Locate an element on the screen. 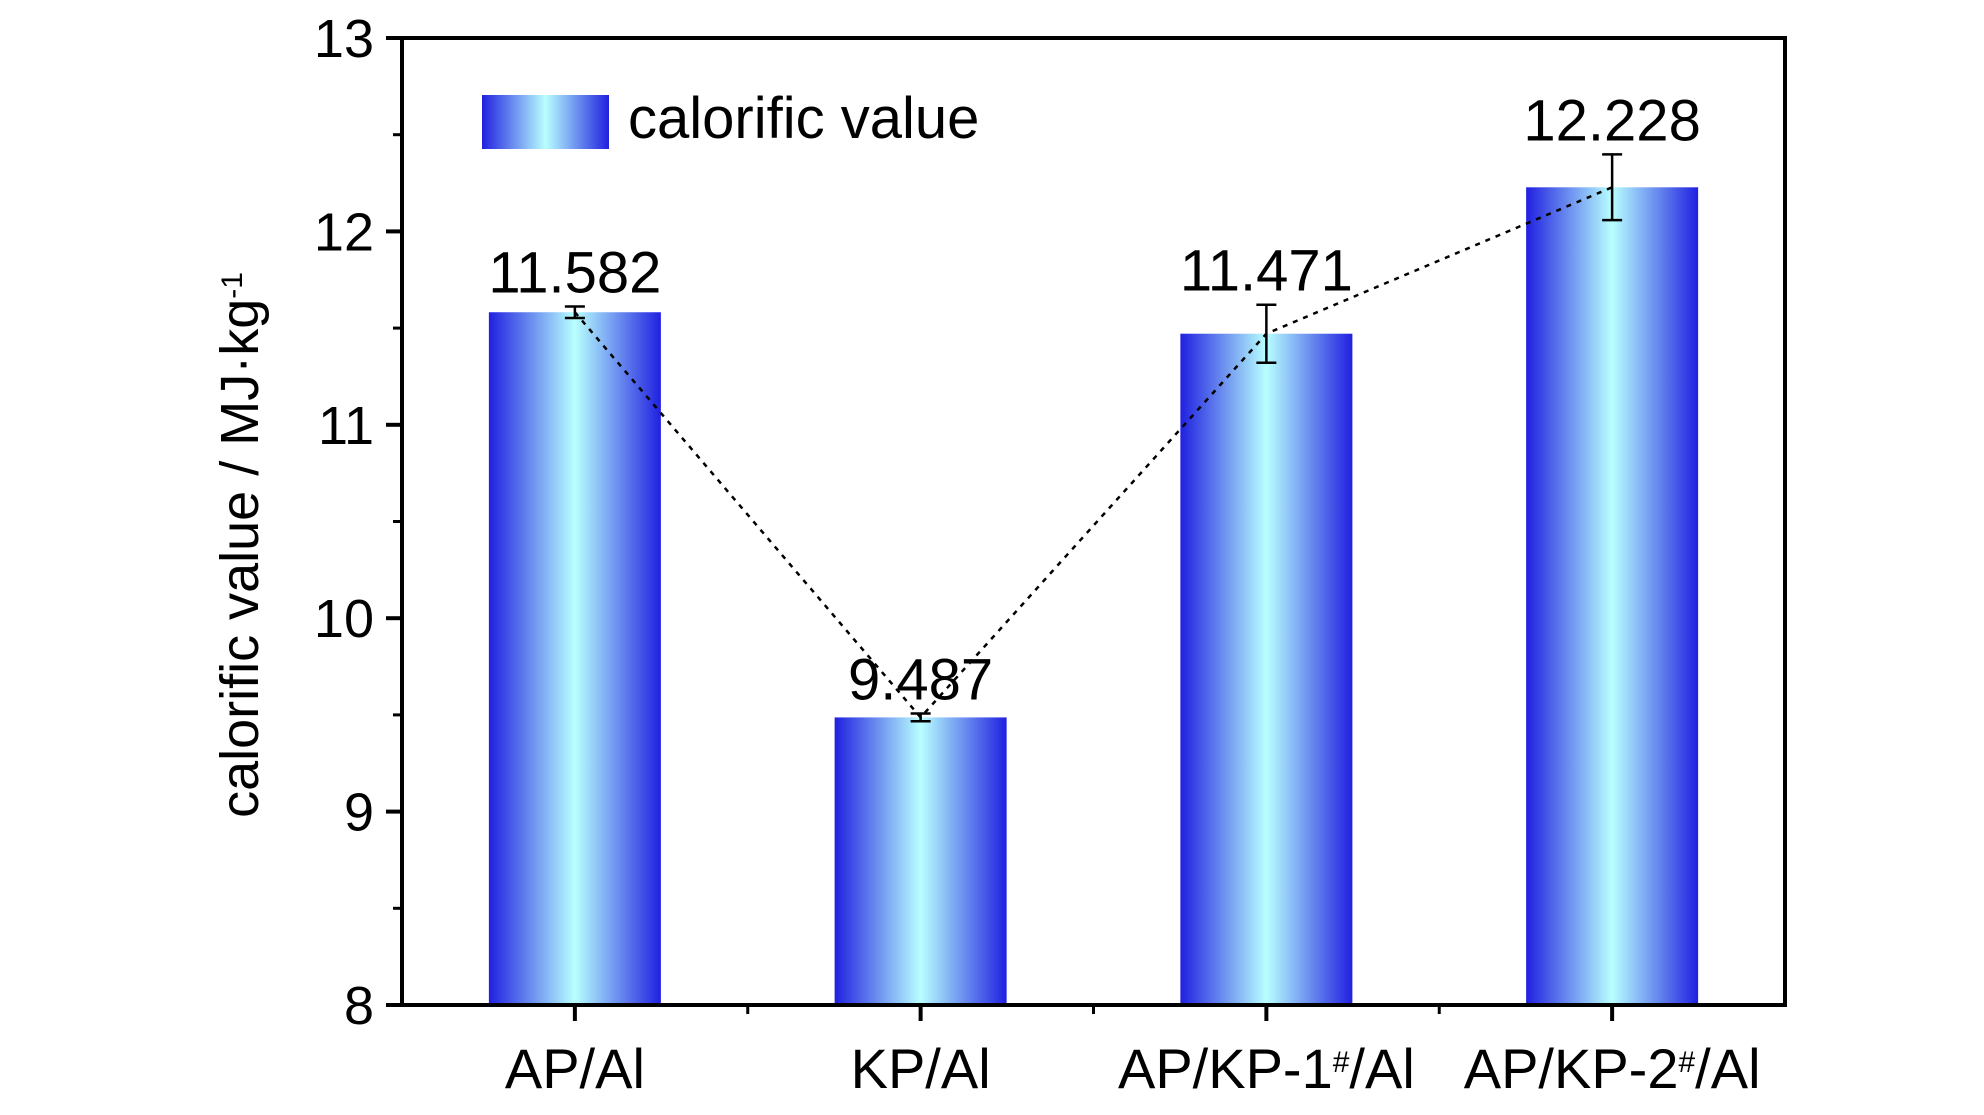 The width and height of the screenshot is (1984, 1115). y-tick-label: 12 is located at coordinates (344, 232).